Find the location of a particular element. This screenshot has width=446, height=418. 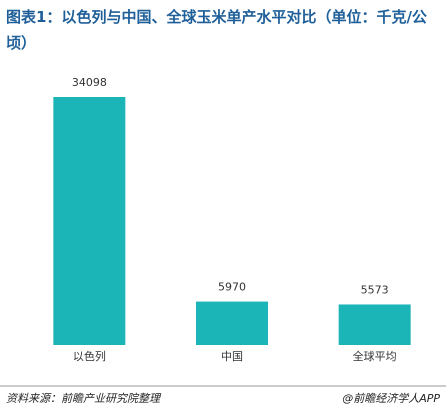

value-label: 5970 is located at coordinates (232, 287).